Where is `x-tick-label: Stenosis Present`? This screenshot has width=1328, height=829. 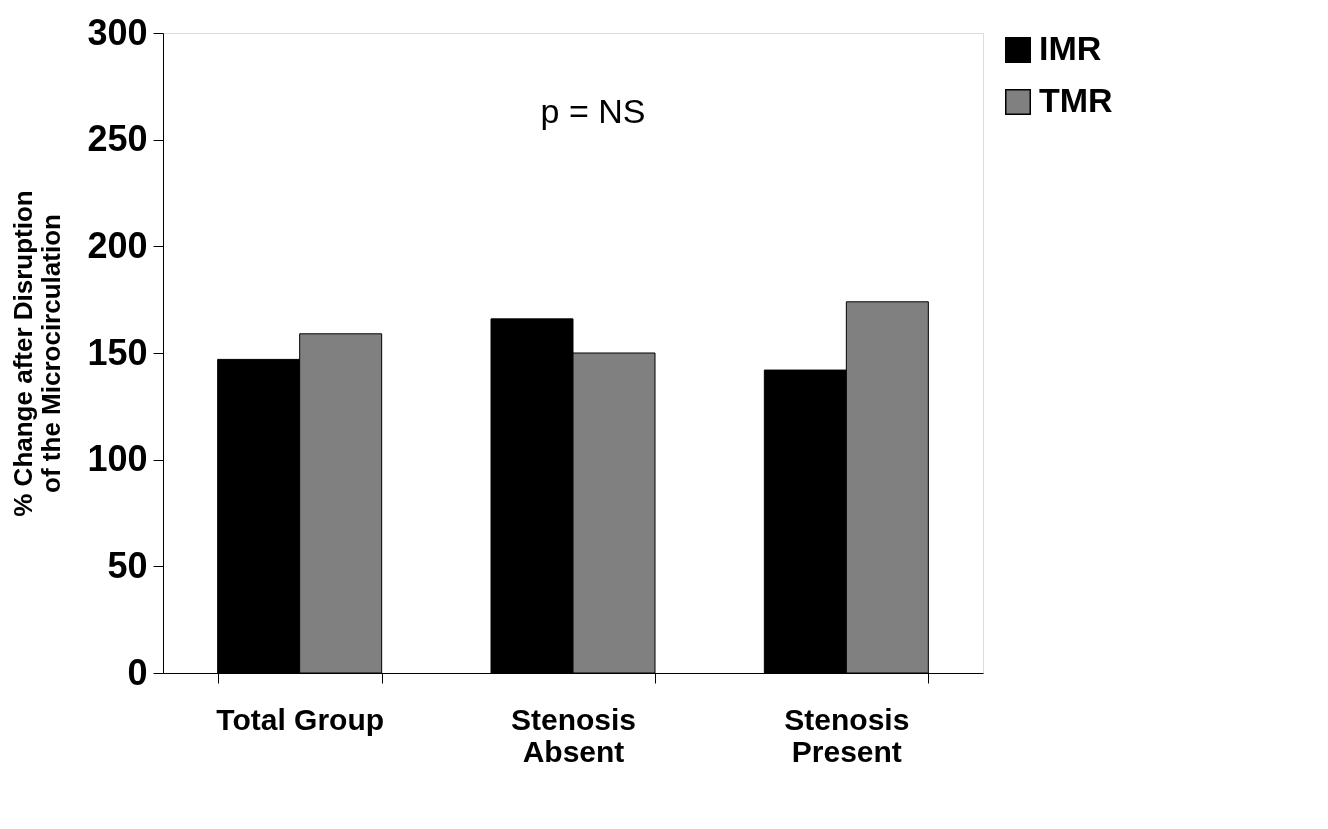
x-tick-label: Stenosis Present is located at coordinates (847, 735).